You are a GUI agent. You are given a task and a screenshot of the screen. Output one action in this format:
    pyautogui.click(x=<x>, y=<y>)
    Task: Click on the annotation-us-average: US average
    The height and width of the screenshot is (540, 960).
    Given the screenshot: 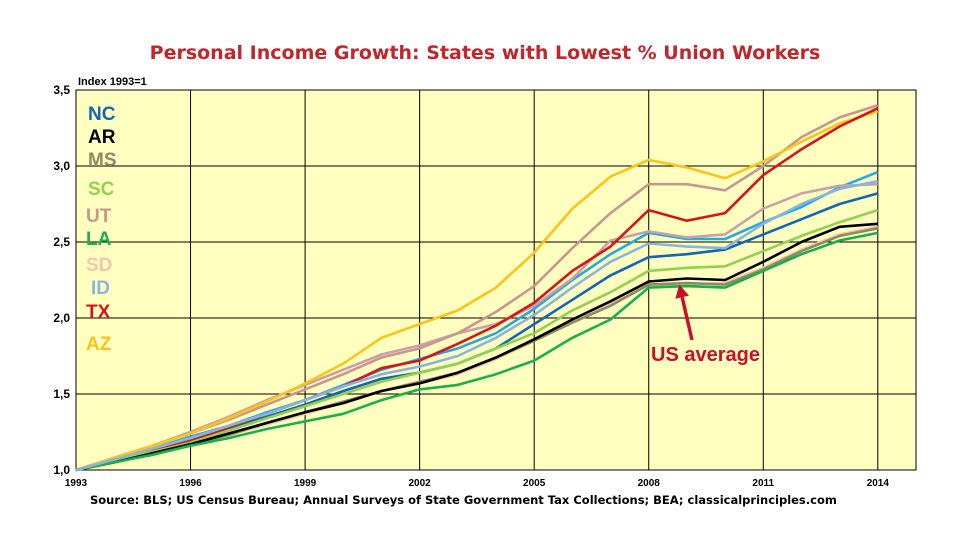 What is the action you would take?
    pyautogui.click(x=705, y=355)
    